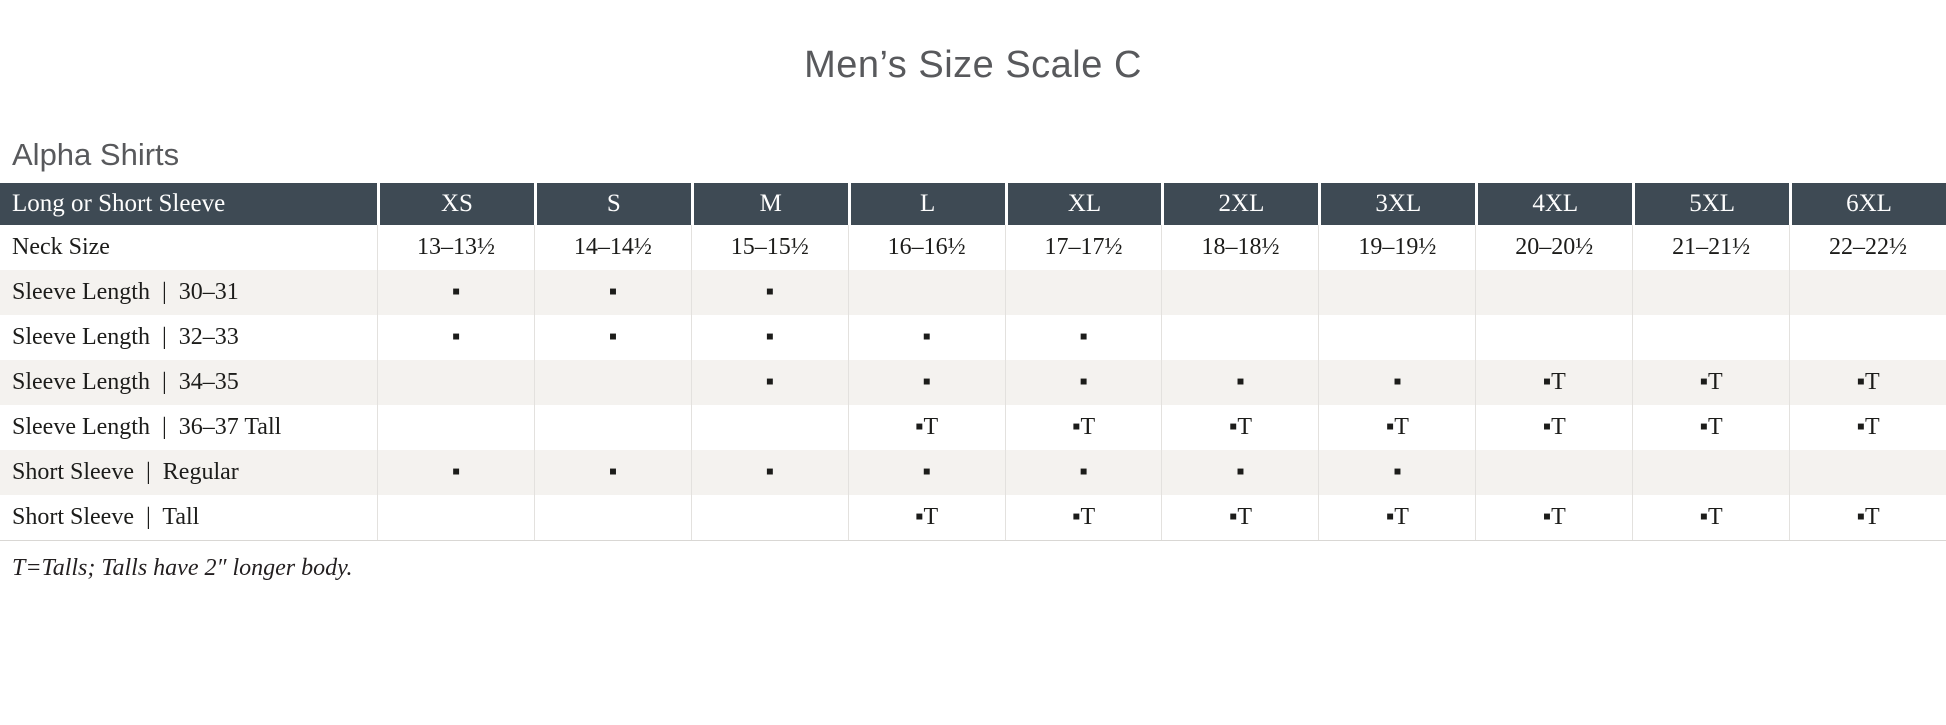 The height and width of the screenshot is (725, 1946). I want to click on size-cell: 15–15½, so click(769, 247).